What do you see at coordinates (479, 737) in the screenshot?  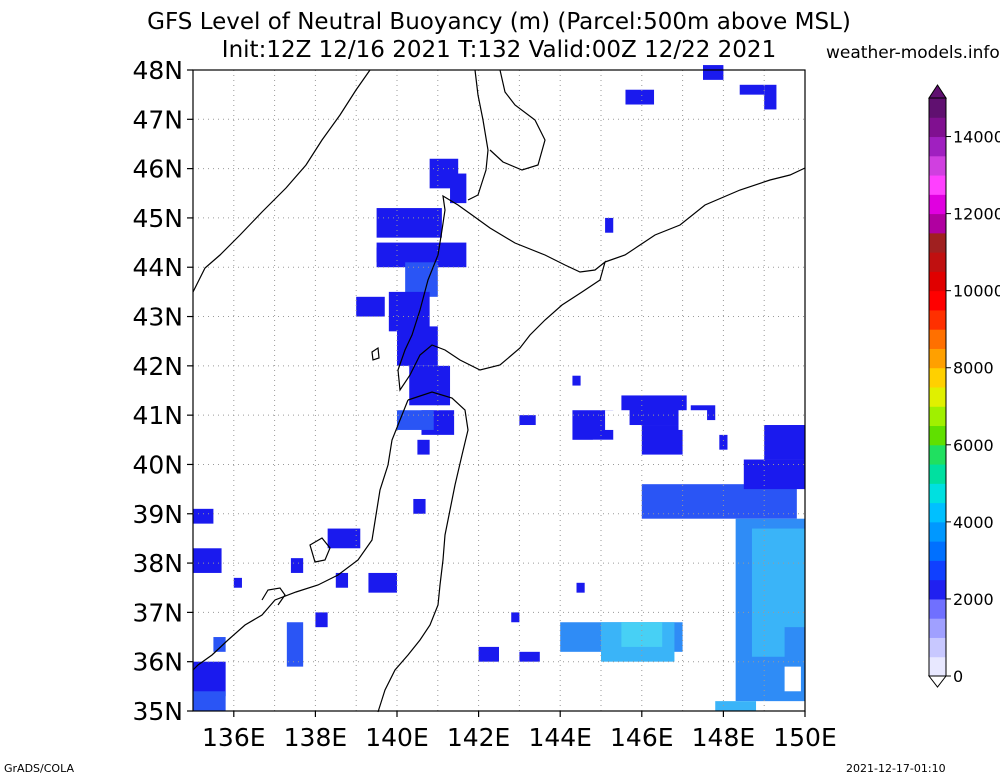 I see `lon-tick-label: 142E` at bounding box center [479, 737].